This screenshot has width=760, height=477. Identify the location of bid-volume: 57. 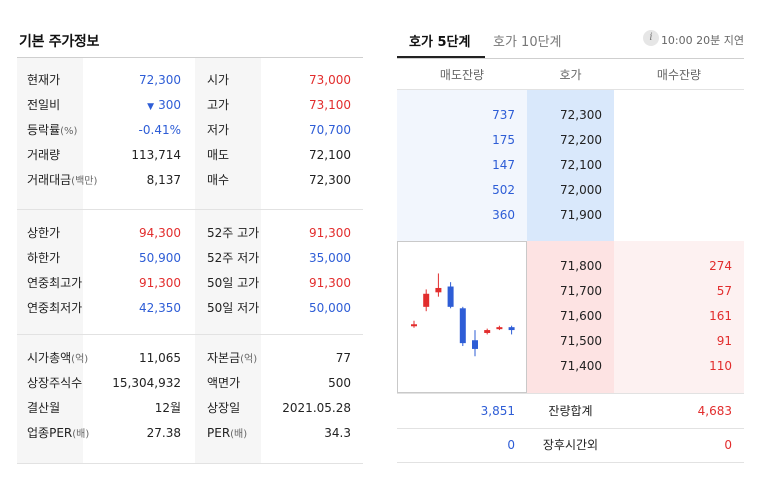
(724, 291).